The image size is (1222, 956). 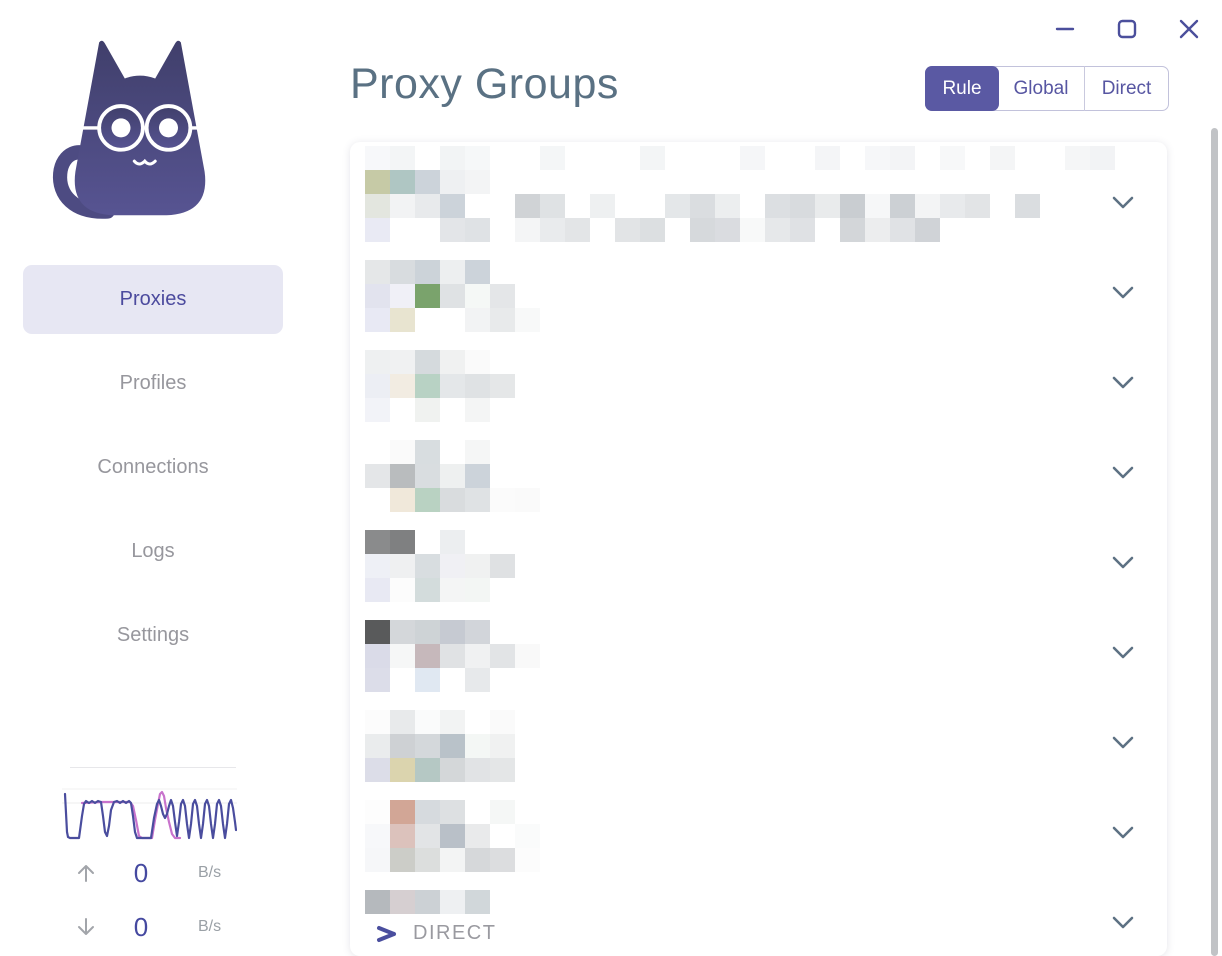 I want to click on right-eye, so click(x=168, y=128).